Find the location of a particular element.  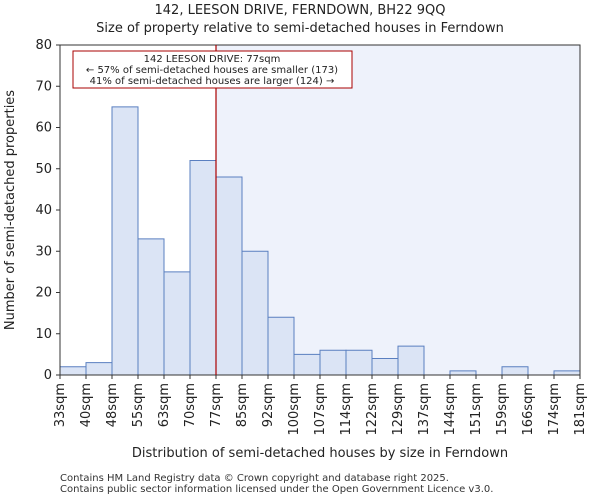

bar-174sqm is located at coordinates (567, 373).